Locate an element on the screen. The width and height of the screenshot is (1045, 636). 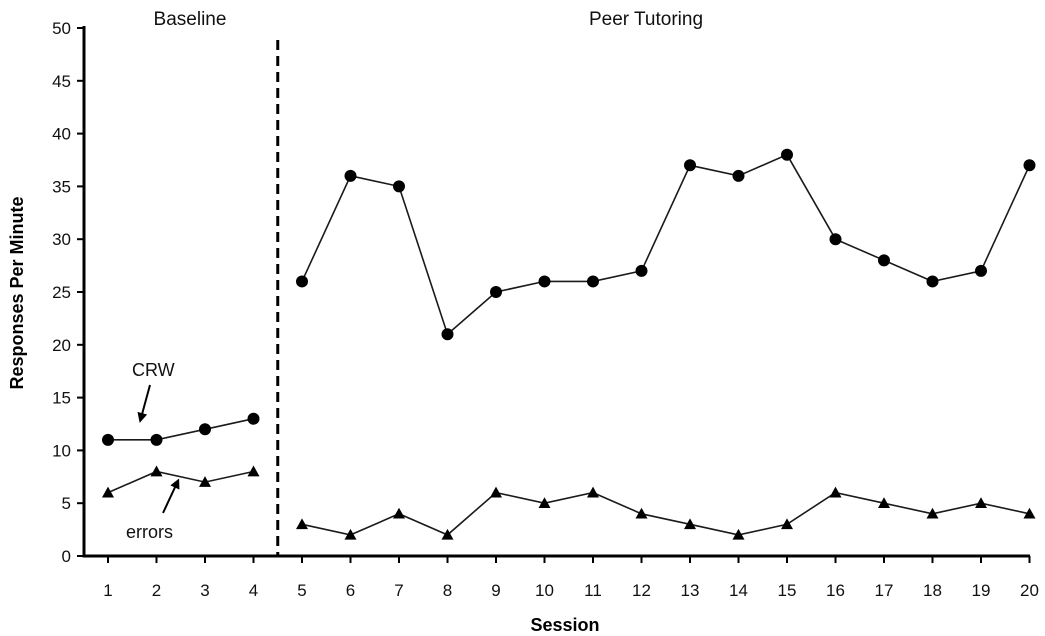
x-tick-label: 18 is located at coordinates (932, 590).